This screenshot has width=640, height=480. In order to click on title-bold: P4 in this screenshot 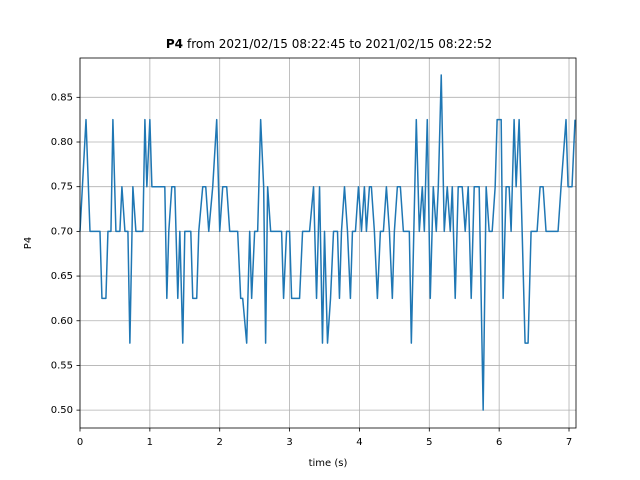, I will do `click(174, 44)`.